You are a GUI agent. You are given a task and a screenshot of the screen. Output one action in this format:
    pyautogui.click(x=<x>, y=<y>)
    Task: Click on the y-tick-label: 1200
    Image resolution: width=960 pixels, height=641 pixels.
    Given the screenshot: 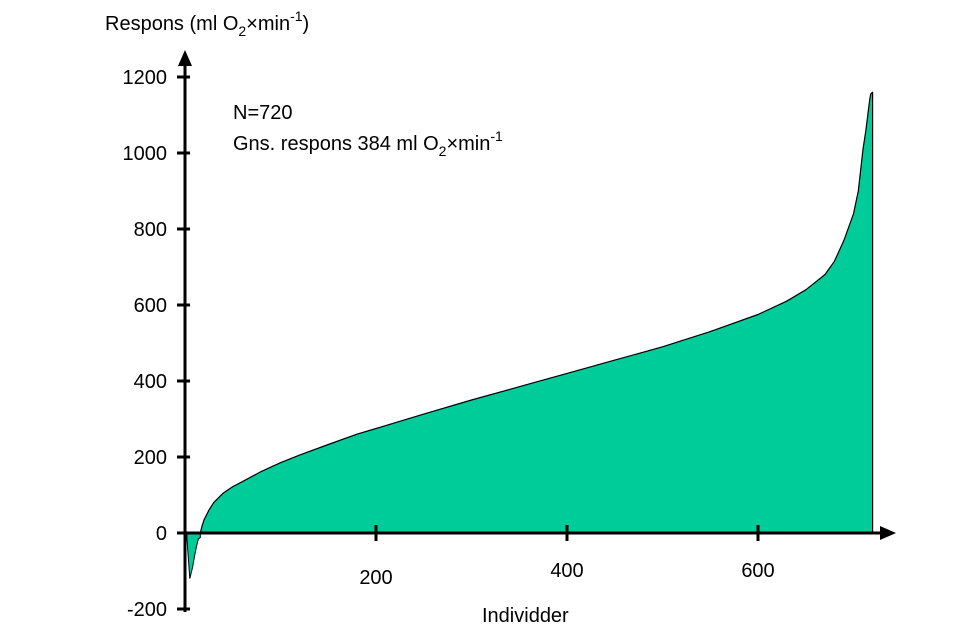 What is the action you would take?
    pyautogui.click(x=145, y=78)
    